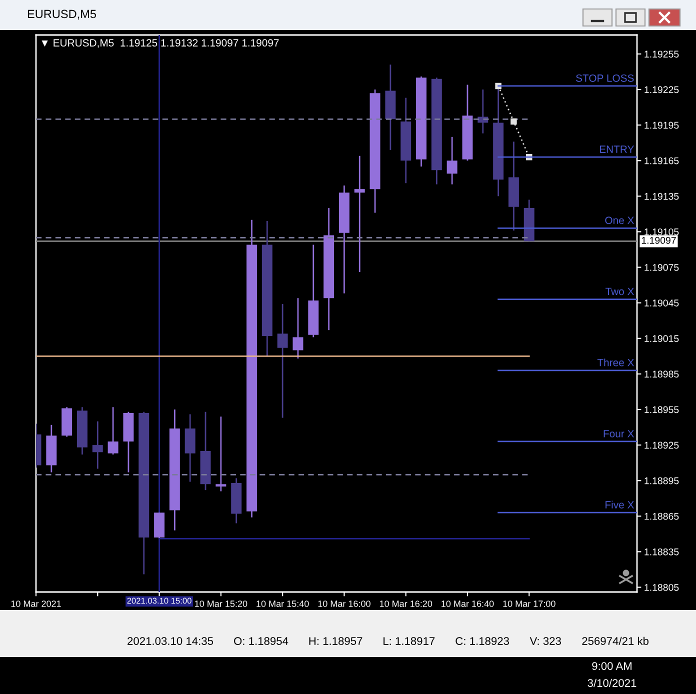 The image size is (696, 694). What do you see at coordinates (406, 603) in the screenshot?
I see `x-tick-label: 10 Mar 16:20` at bounding box center [406, 603].